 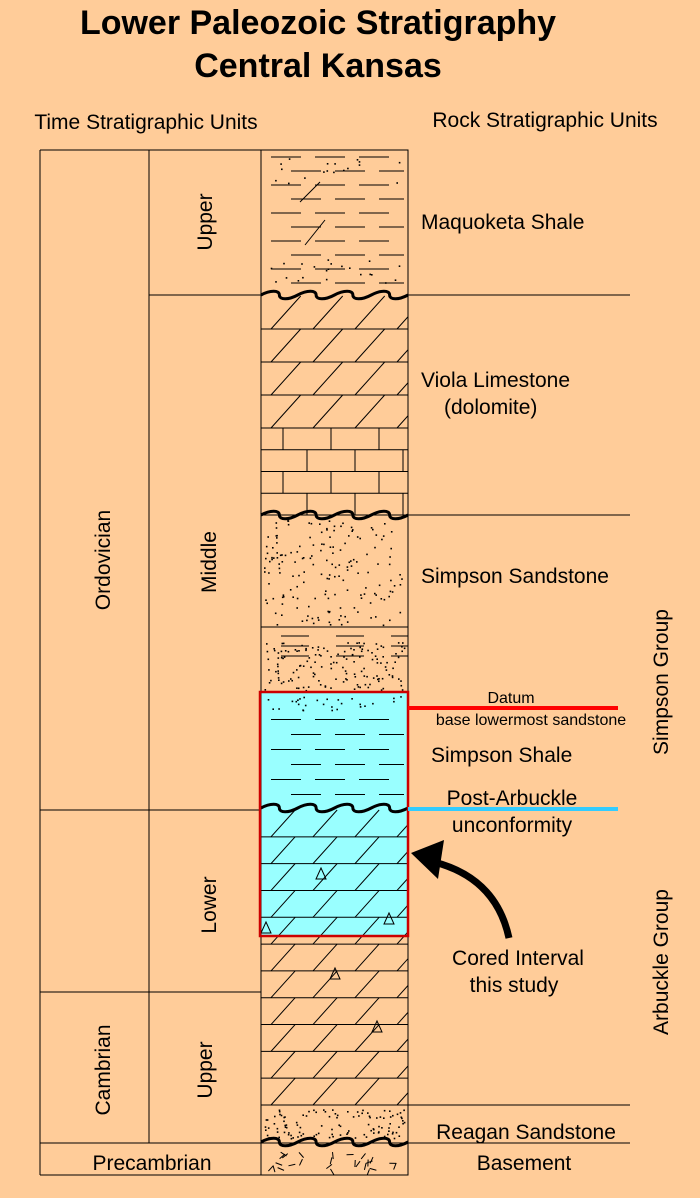 I want to click on formation-maquoketa-shale: Maquoketa Shale, so click(x=502, y=222).